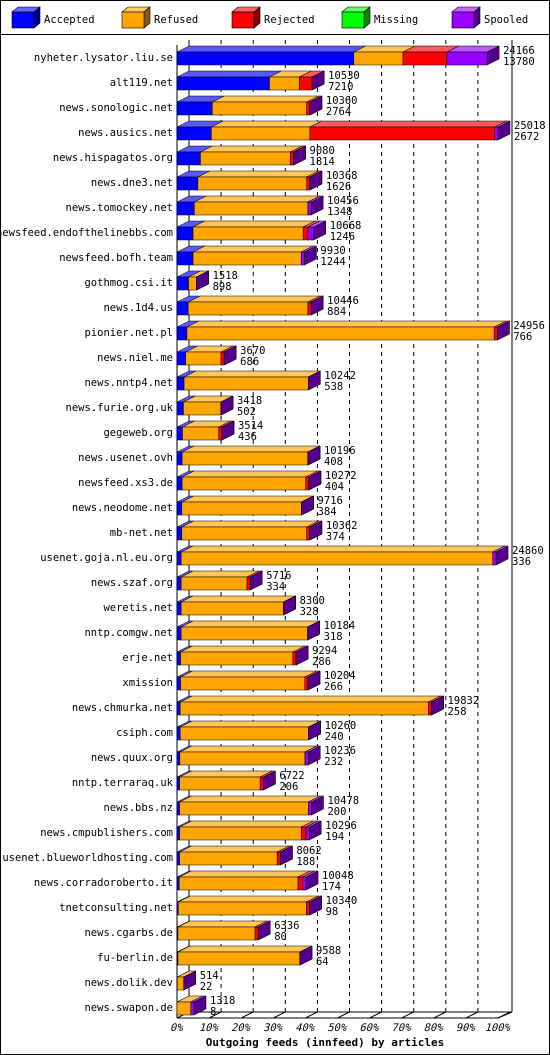 Image resolution: width=550 pixels, height=1055 pixels. Describe the element at coordinates (128, 333) in the screenshot. I see `category-label: pionier.net.pl` at that location.